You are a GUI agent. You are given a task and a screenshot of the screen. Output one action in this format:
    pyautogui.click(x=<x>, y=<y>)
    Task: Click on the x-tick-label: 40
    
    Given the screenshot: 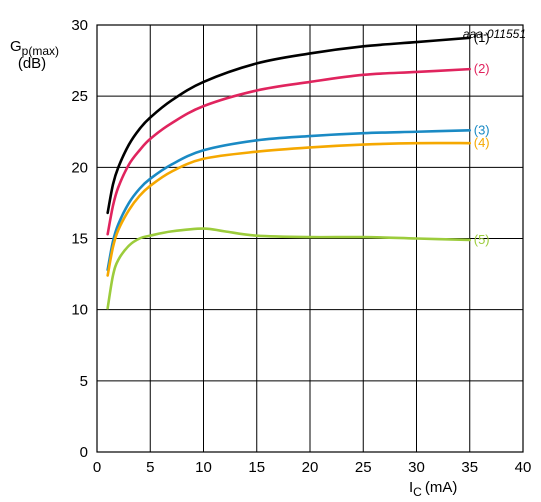 What is the action you would take?
    pyautogui.click(x=523, y=467)
    